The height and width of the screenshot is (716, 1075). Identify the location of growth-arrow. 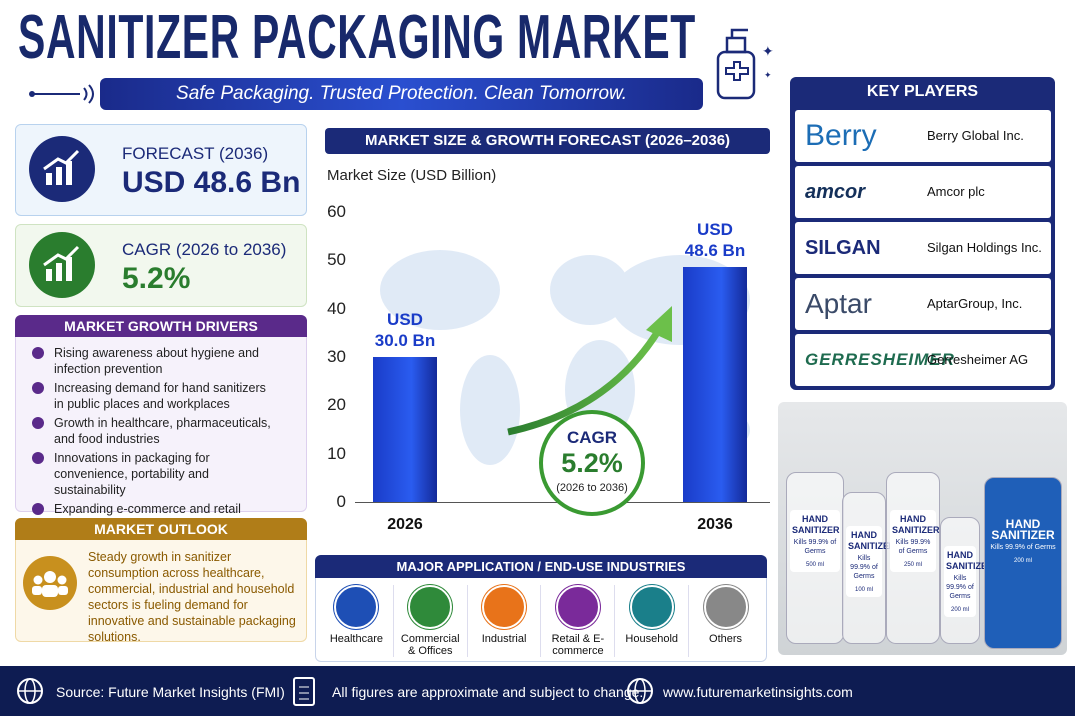
(589, 371).